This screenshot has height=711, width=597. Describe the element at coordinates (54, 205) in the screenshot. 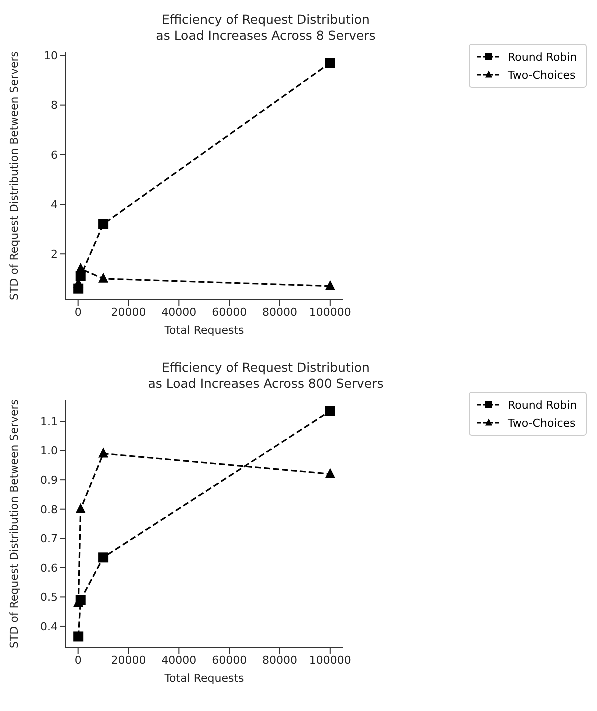

I see `y-tick-label: 4` at that location.